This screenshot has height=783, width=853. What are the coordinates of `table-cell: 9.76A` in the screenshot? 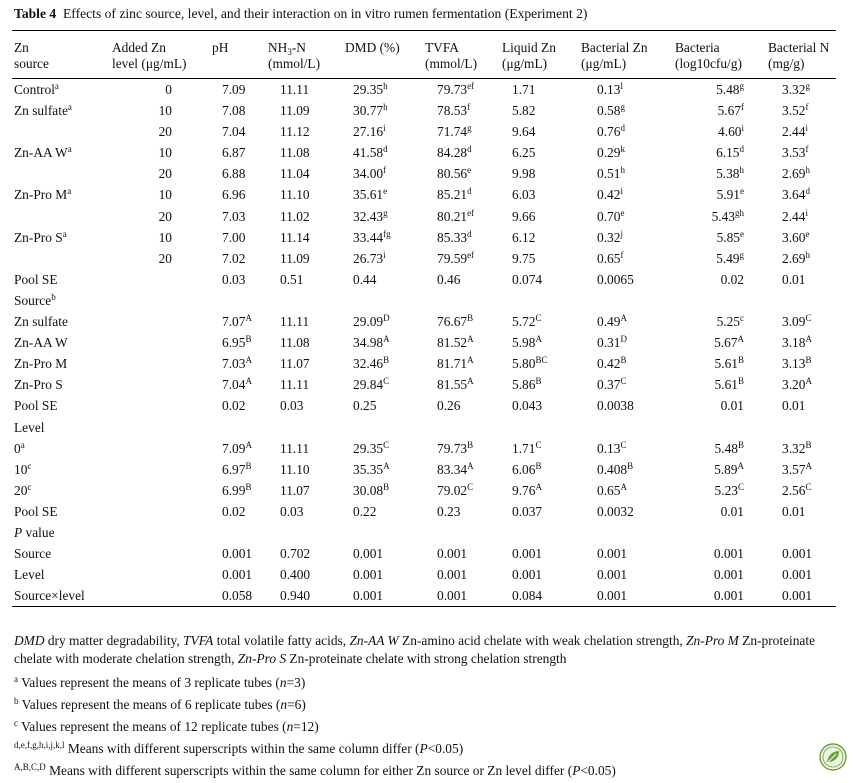 It's located at (541, 490).